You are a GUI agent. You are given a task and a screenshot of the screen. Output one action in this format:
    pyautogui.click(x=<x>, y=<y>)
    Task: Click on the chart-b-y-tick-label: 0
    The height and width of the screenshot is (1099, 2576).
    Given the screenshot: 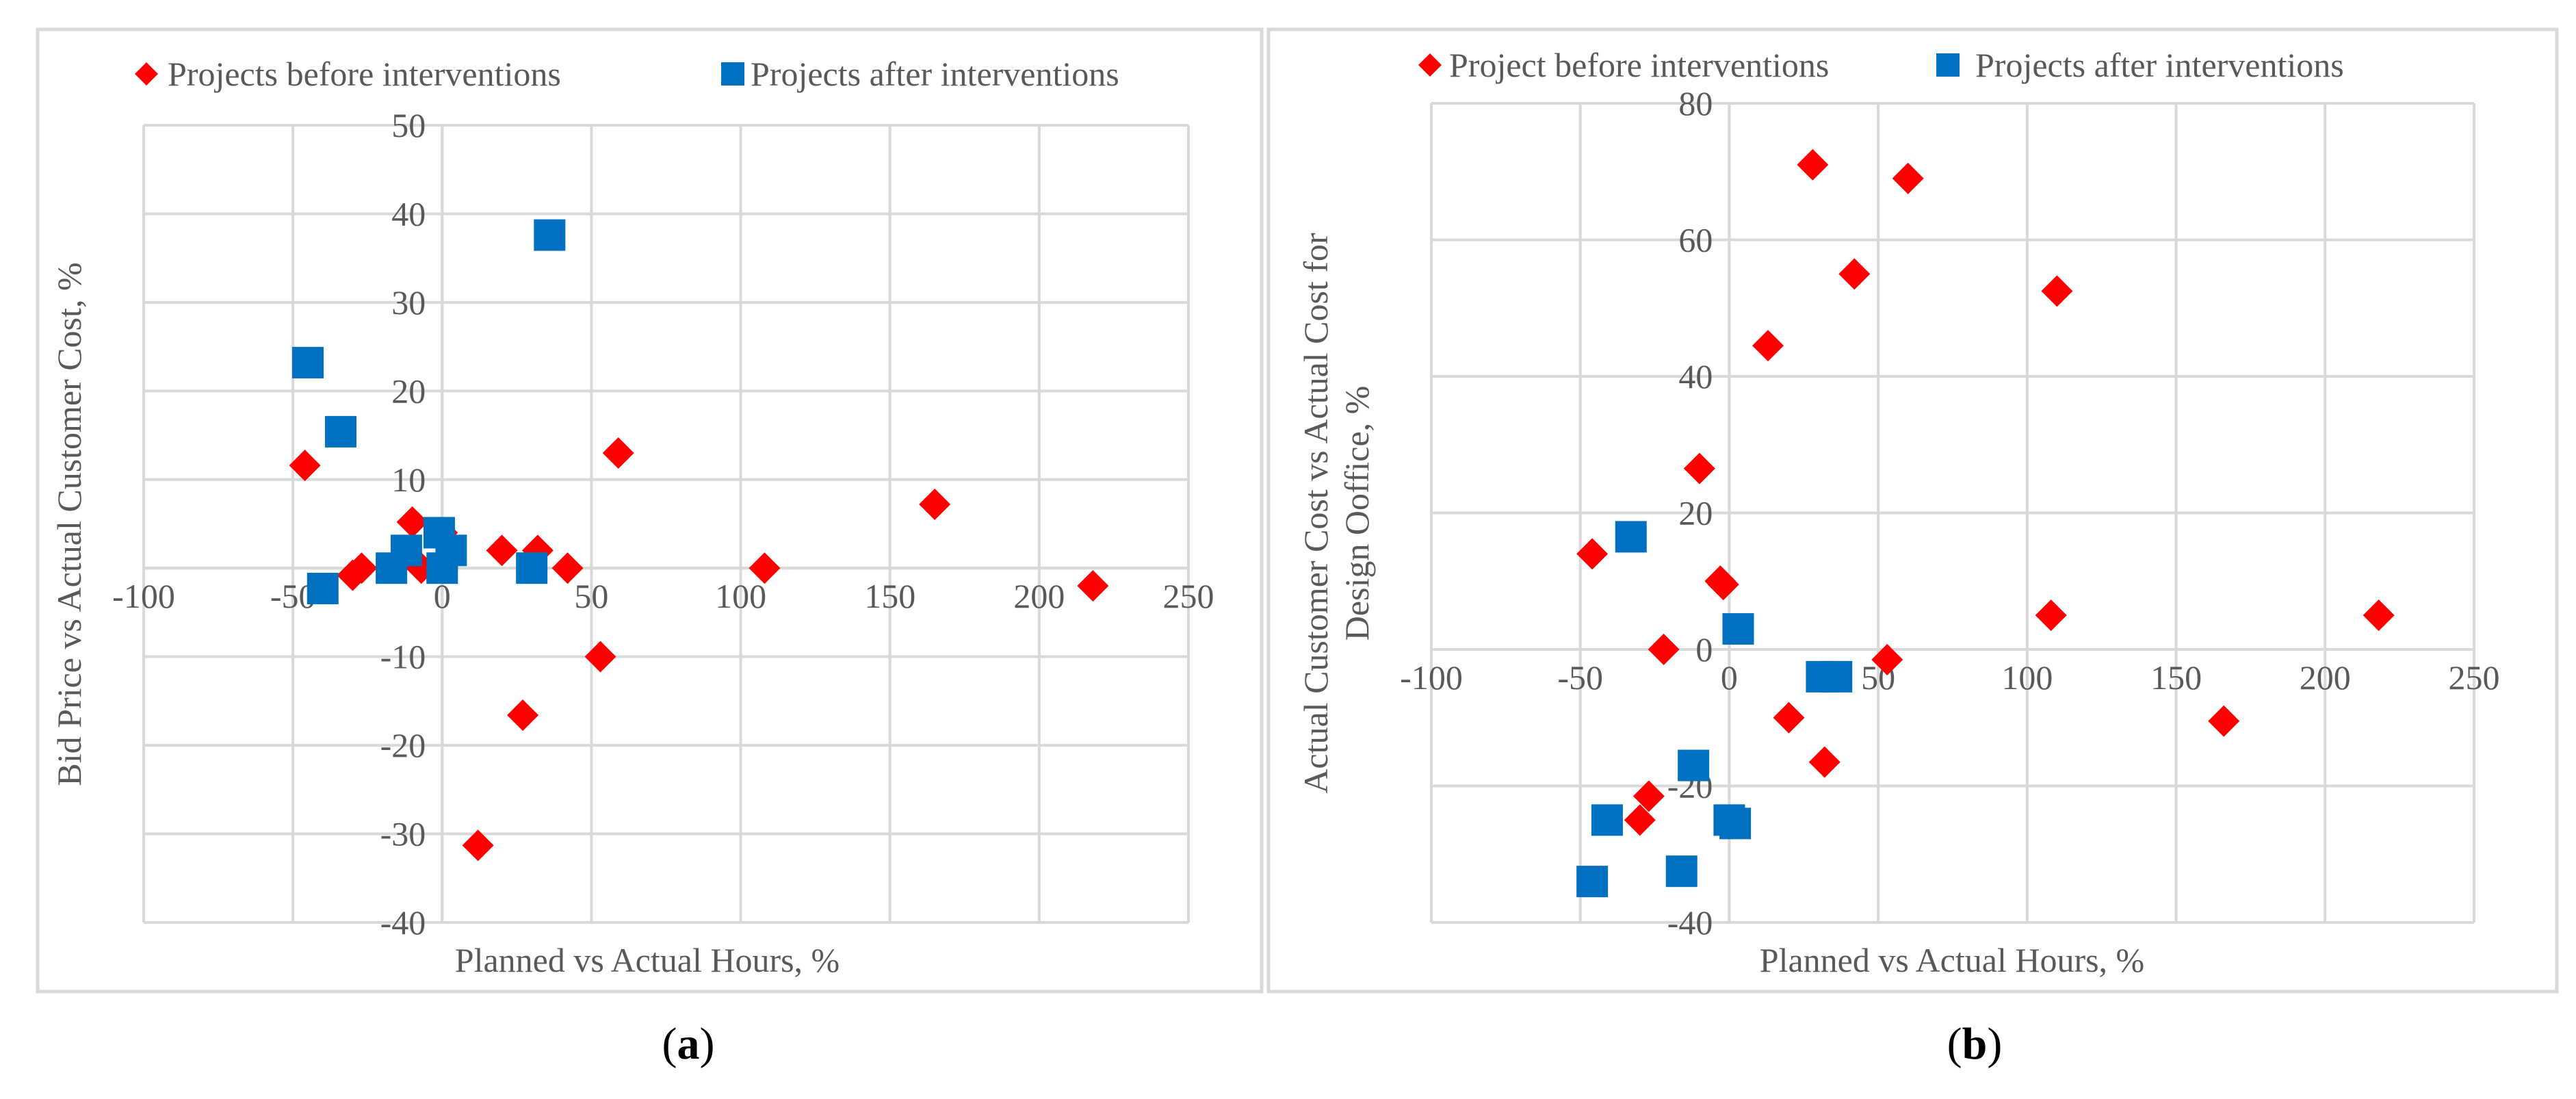 What is the action you would take?
    pyautogui.click(x=1704, y=649)
    